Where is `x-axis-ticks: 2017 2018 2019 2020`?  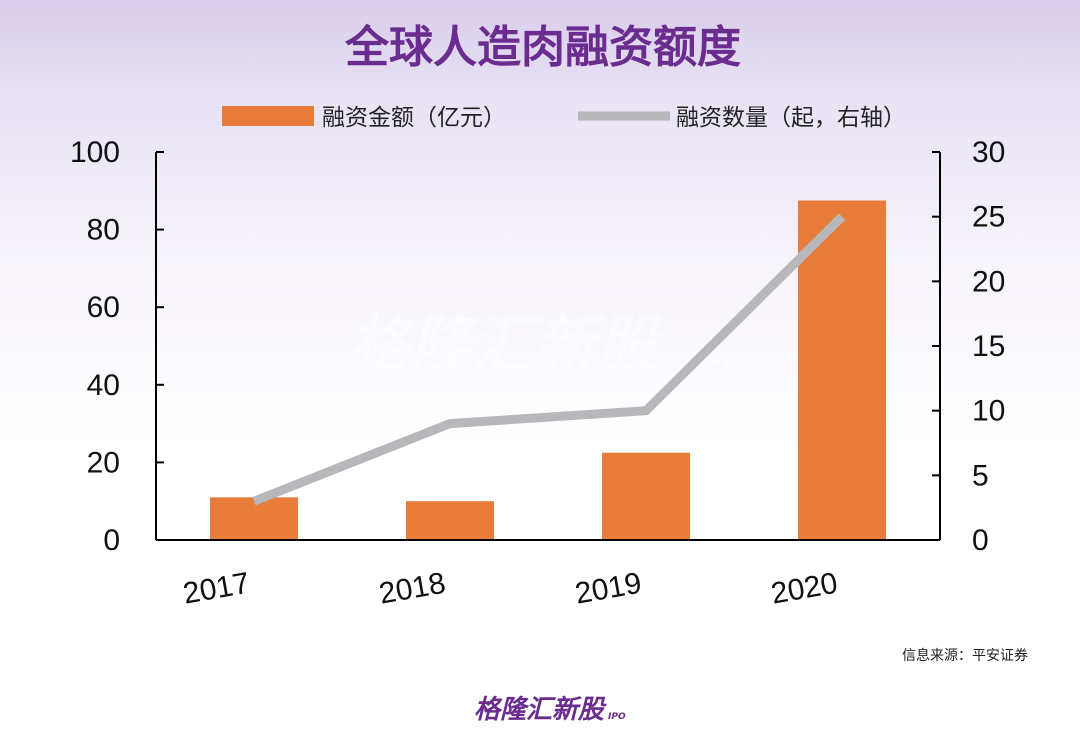 x-axis-ticks: 2017 2018 2019 2020 is located at coordinates (510, 589).